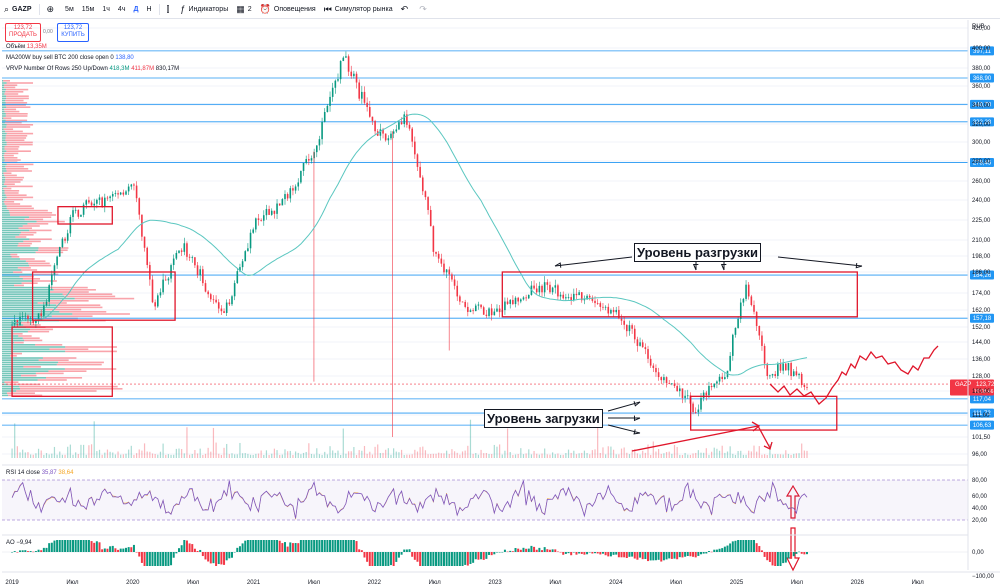 The image size is (1000, 588). What do you see at coordinates (52, 9) in the screenshot?
I see `compare-button: ⊕` at bounding box center [52, 9].